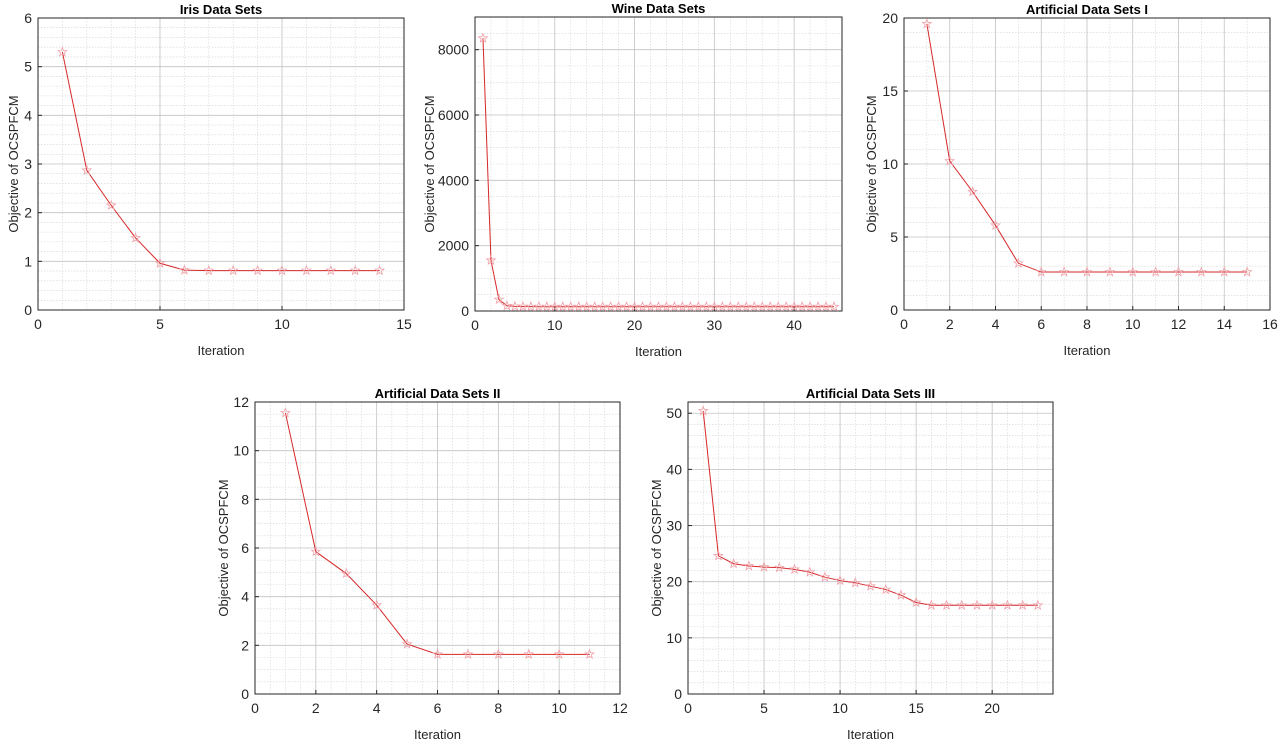  What do you see at coordinates (916, 708) in the screenshot?
I see `x-tick-label: 15` at bounding box center [916, 708].